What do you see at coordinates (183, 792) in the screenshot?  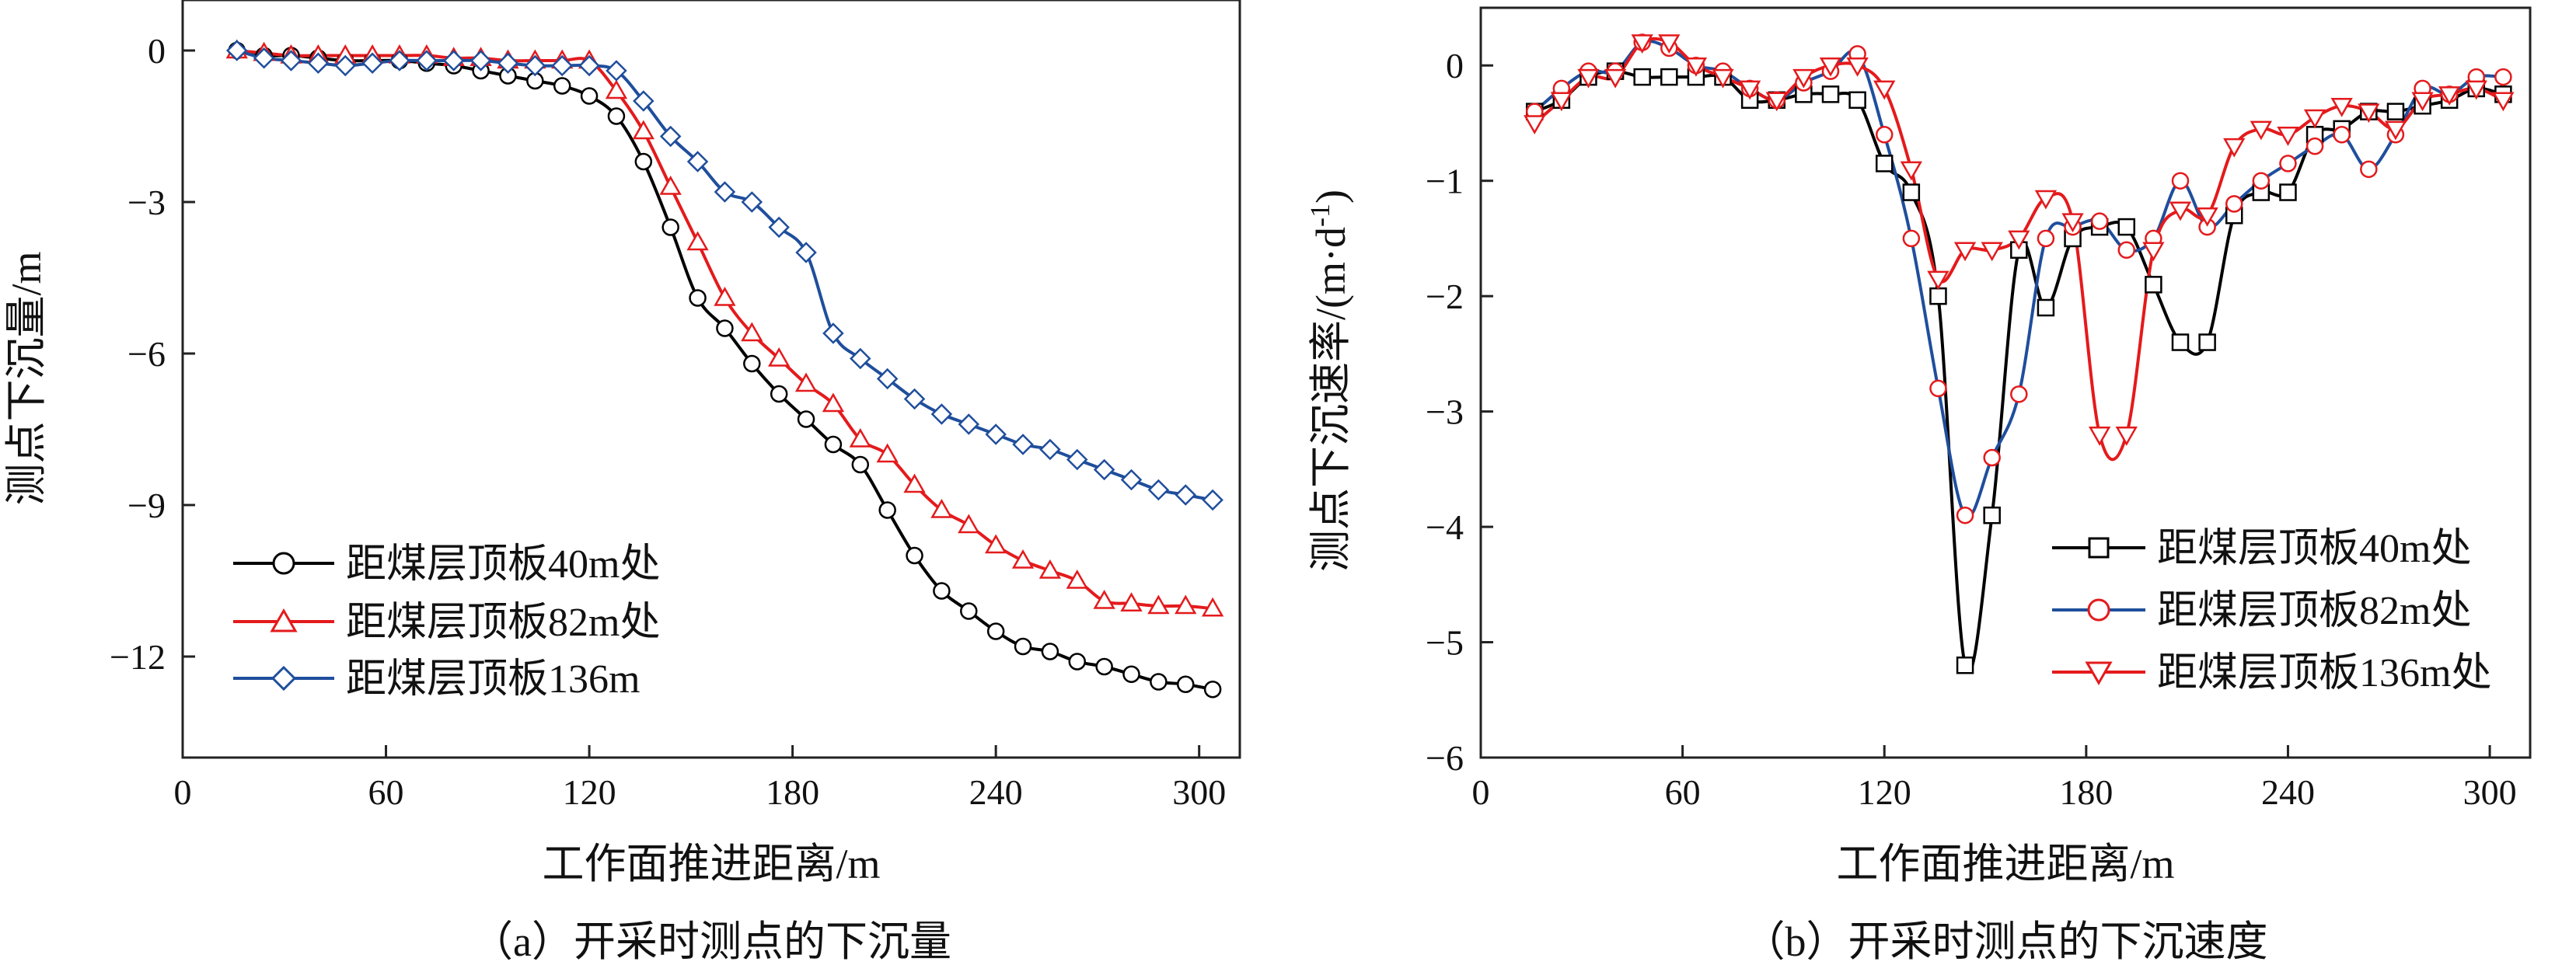 I see `panel-a-x-tick-label: 0` at bounding box center [183, 792].